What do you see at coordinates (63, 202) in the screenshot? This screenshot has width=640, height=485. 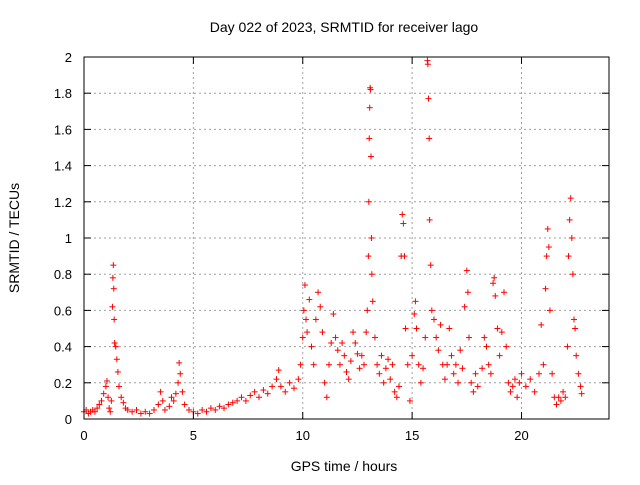 I see `y-tick-label: 1.2` at bounding box center [63, 202].